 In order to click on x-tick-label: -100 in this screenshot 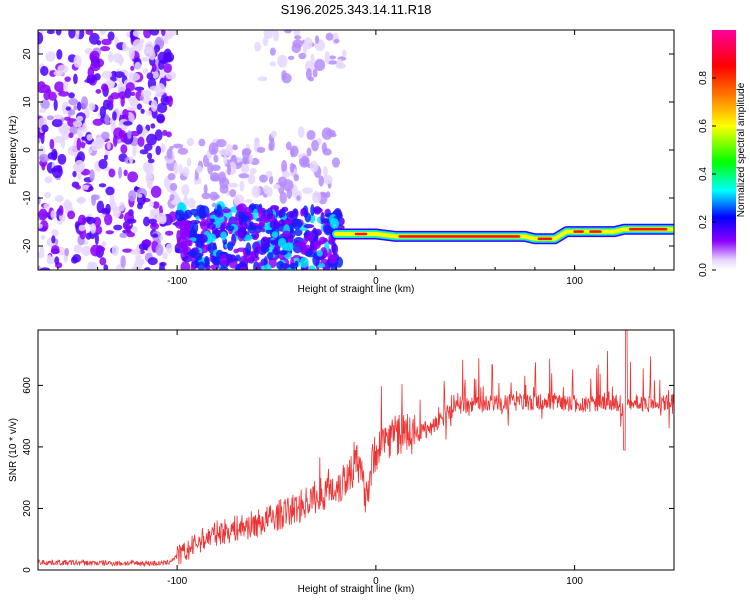, I will do `click(177, 581)`.